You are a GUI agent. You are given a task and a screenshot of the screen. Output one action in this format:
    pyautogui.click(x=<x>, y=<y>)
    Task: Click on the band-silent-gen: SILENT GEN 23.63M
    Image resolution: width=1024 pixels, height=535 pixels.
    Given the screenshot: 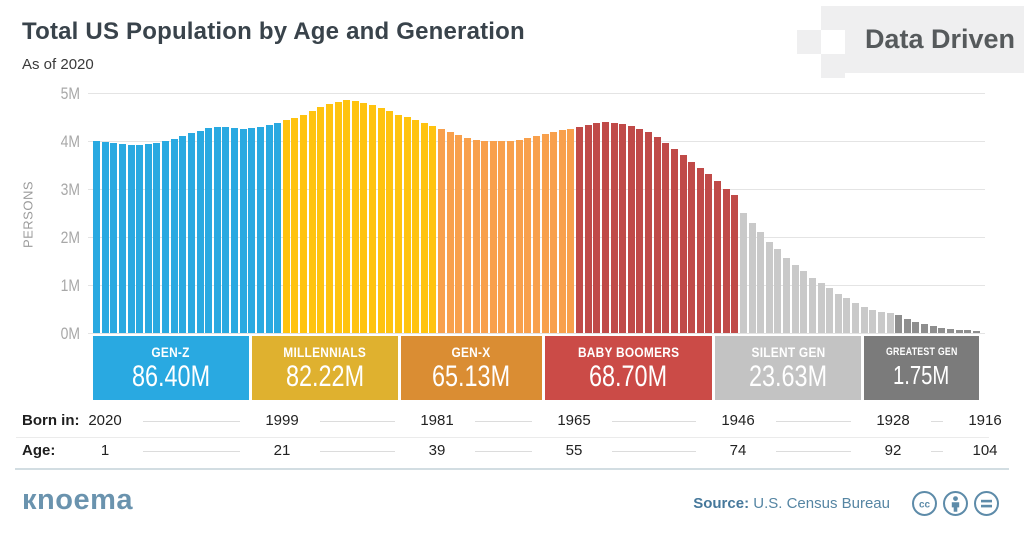 What is the action you would take?
    pyautogui.click(x=788, y=368)
    